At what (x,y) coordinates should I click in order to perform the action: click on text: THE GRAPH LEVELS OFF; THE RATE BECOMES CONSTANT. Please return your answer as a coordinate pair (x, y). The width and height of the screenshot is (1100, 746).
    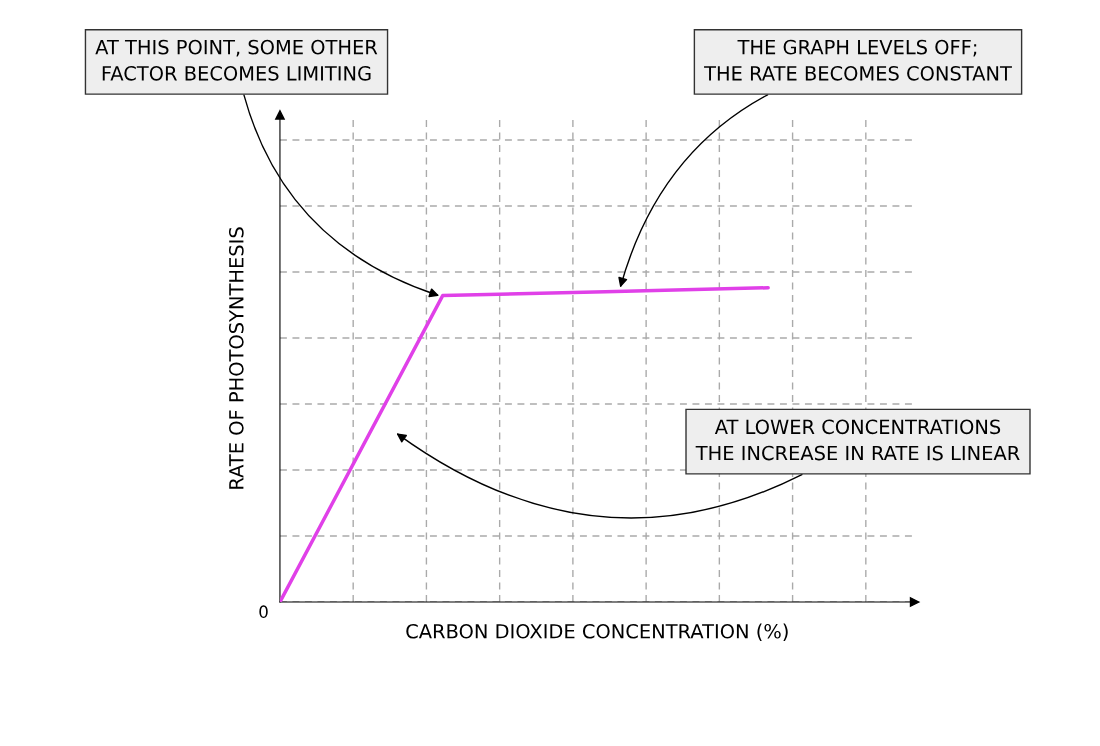
    Looking at the image, I should click on (858, 60).